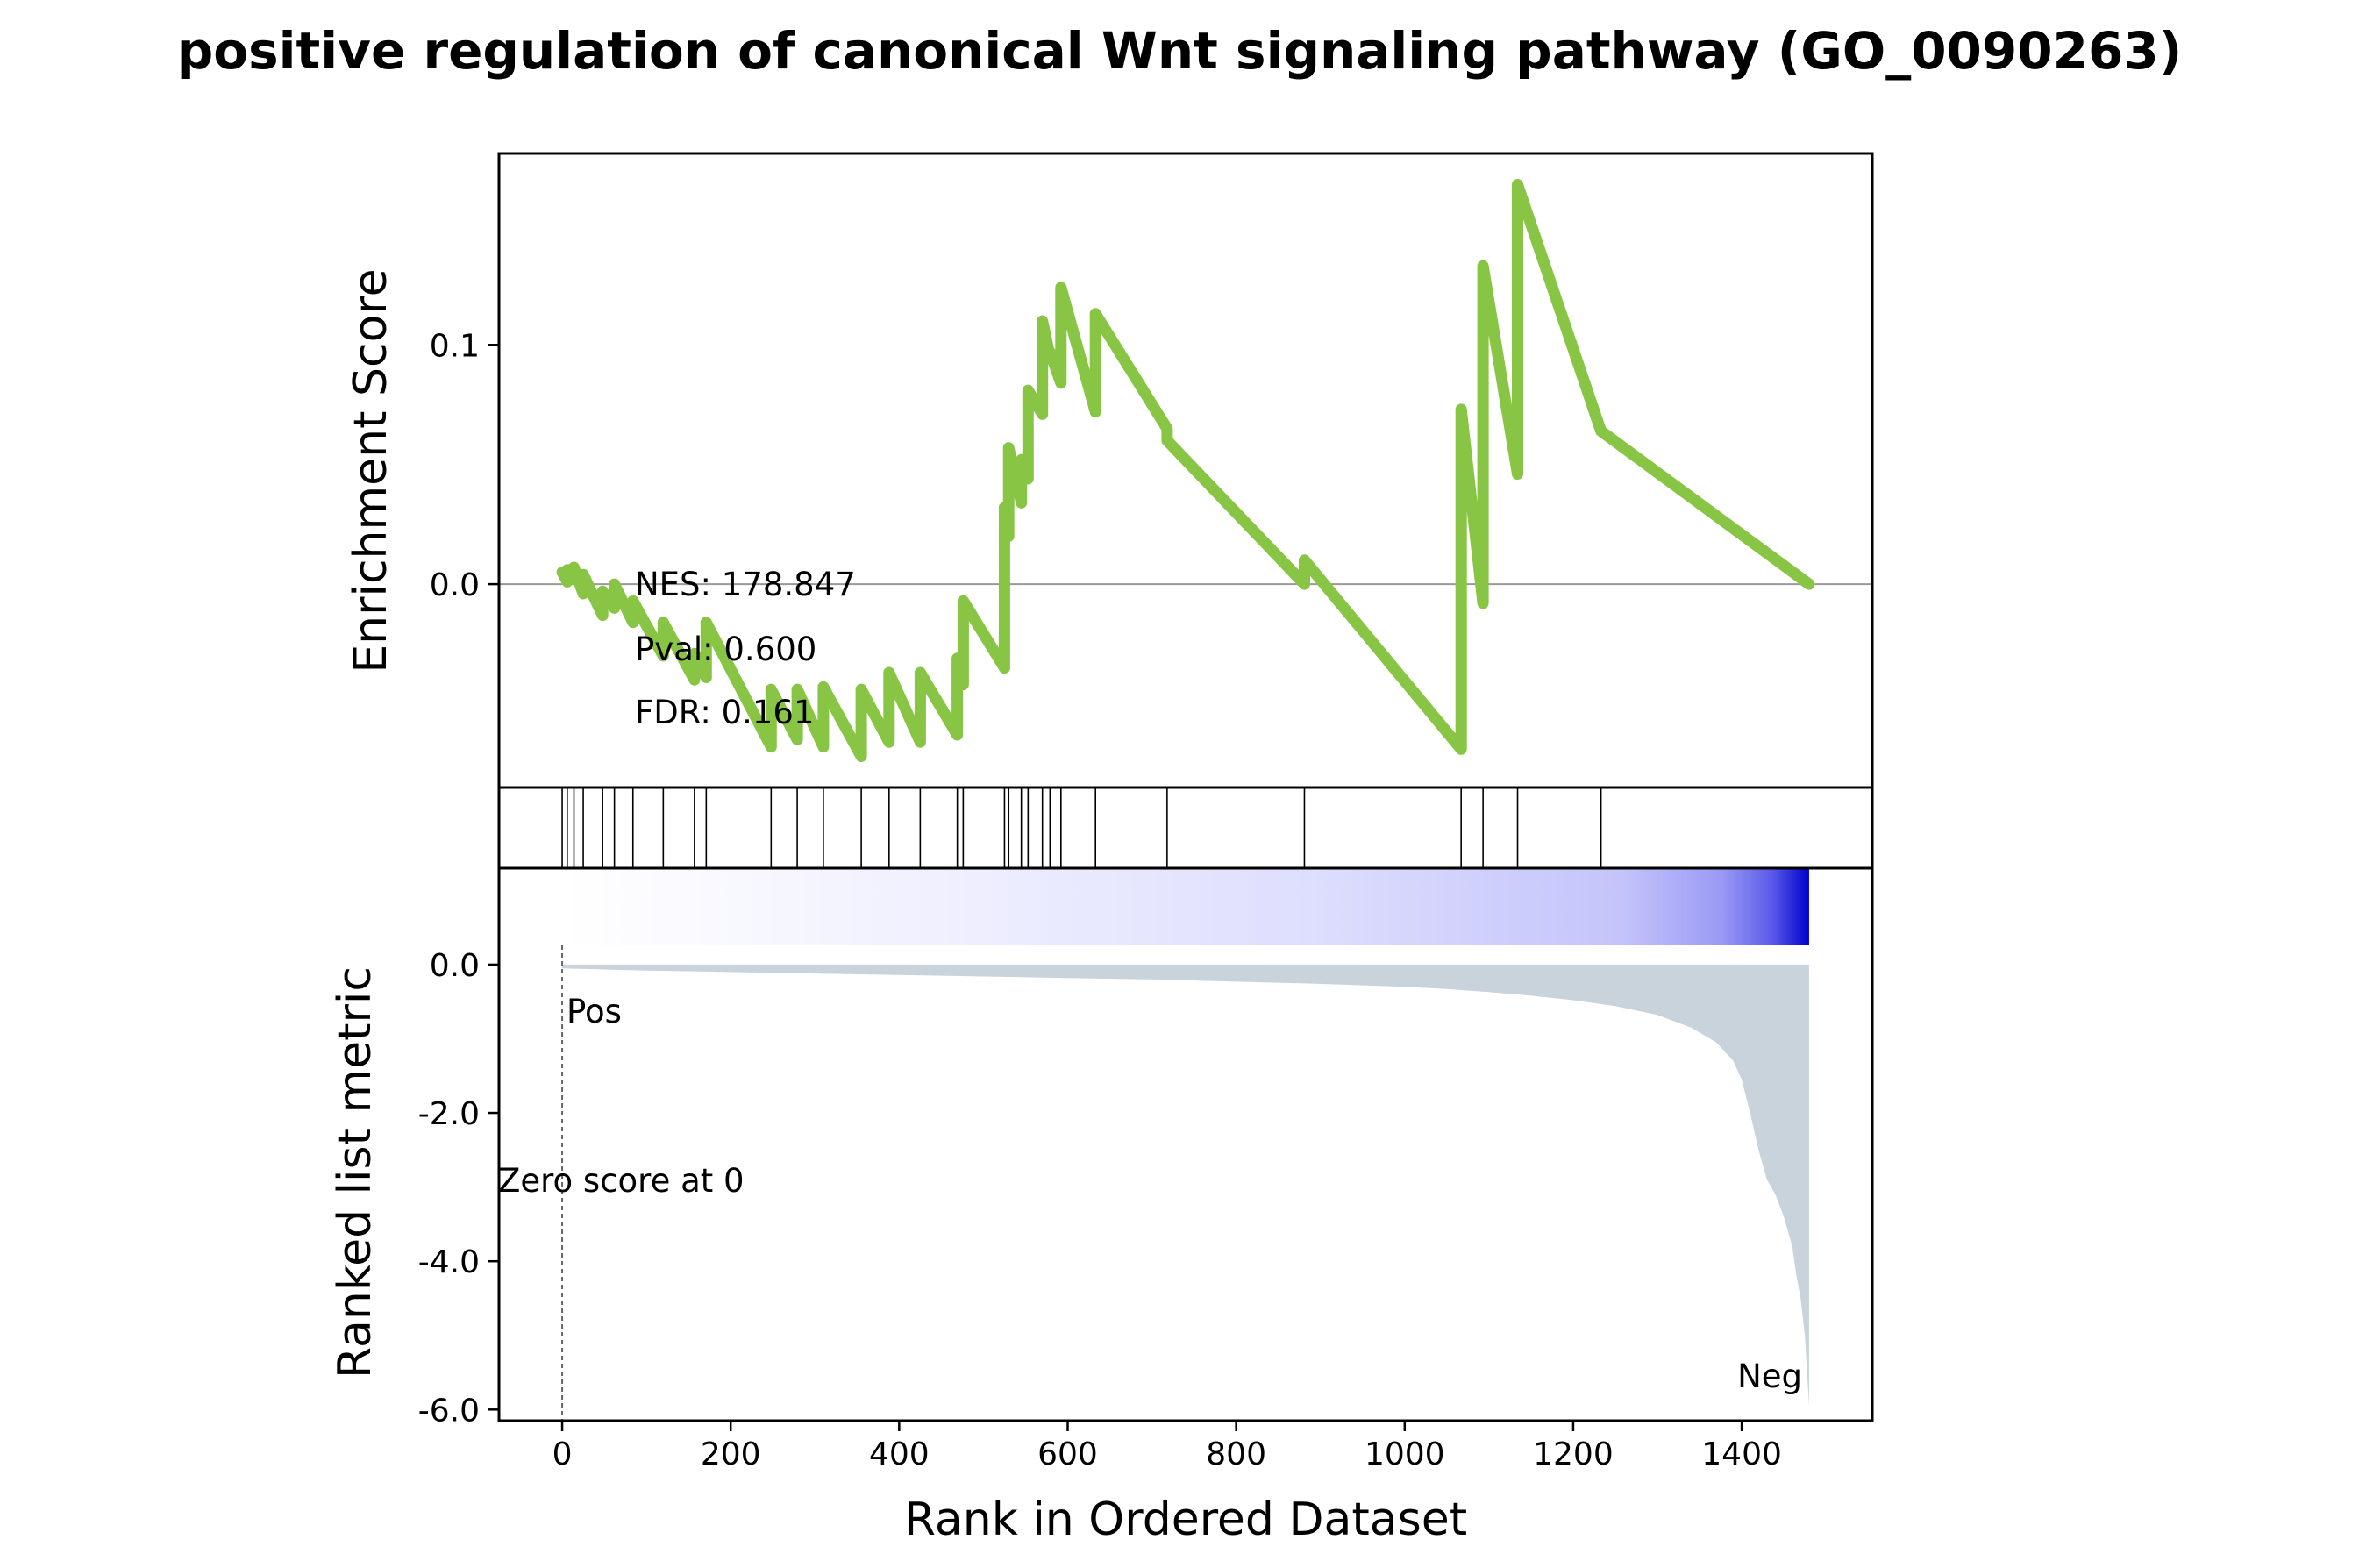 Image resolution: width=2359 pixels, height=1568 pixels. What do you see at coordinates (1574, 1454) in the screenshot?
I see `x-tick-label: 1200` at bounding box center [1574, 1454].